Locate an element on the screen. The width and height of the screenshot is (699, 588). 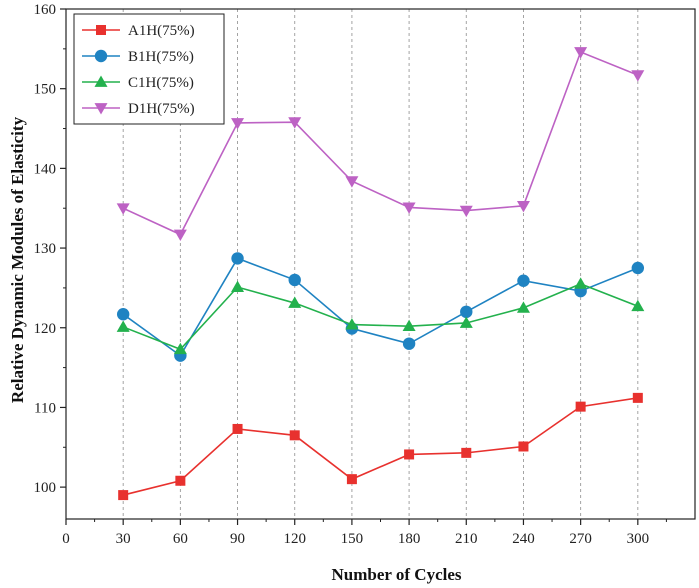
x-tick-label: 180 is located at coordinates (409, 539).